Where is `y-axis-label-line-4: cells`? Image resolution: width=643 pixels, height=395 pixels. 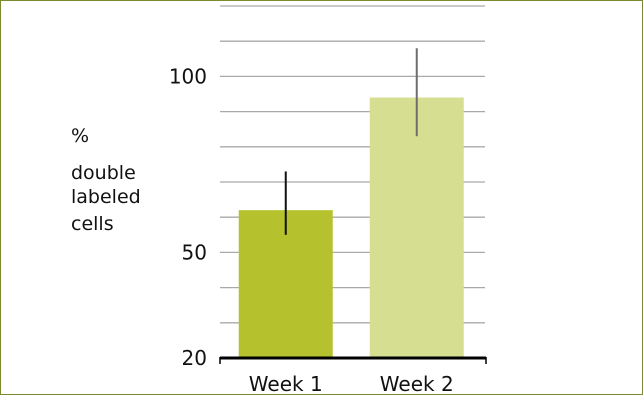
y-axis-label-line-4: cells is located at coordinates (92, 224).